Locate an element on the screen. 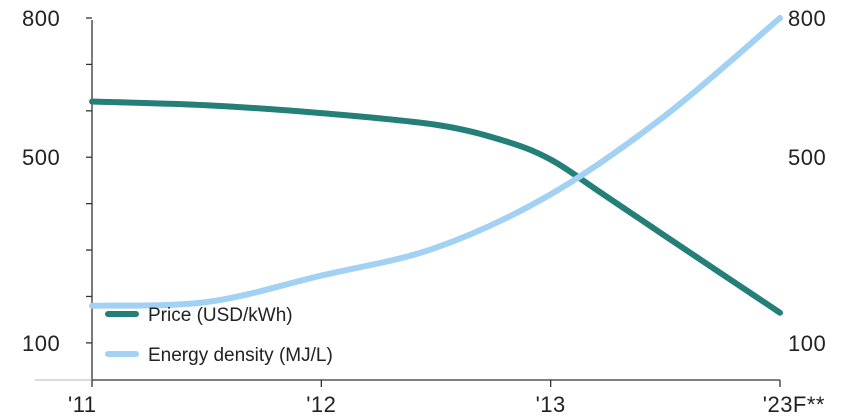  x-tick-label: '13 is located at coordinates (551, 404).